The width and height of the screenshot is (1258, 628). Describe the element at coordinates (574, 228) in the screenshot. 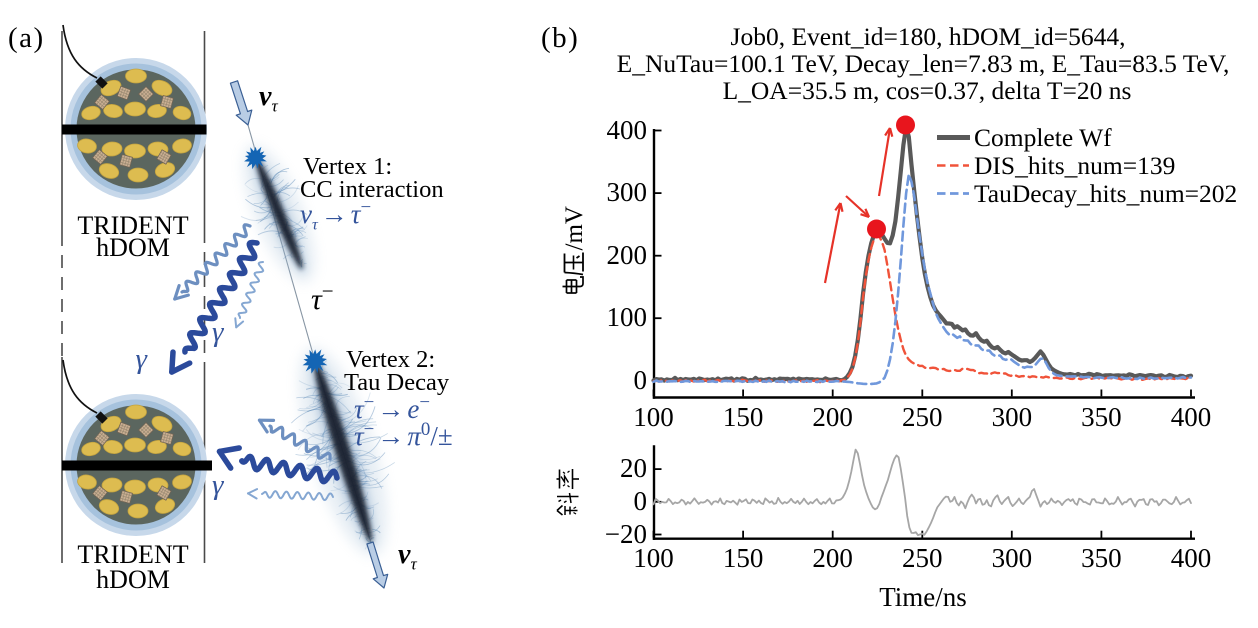

I see `svg-text: /mV` at that location.